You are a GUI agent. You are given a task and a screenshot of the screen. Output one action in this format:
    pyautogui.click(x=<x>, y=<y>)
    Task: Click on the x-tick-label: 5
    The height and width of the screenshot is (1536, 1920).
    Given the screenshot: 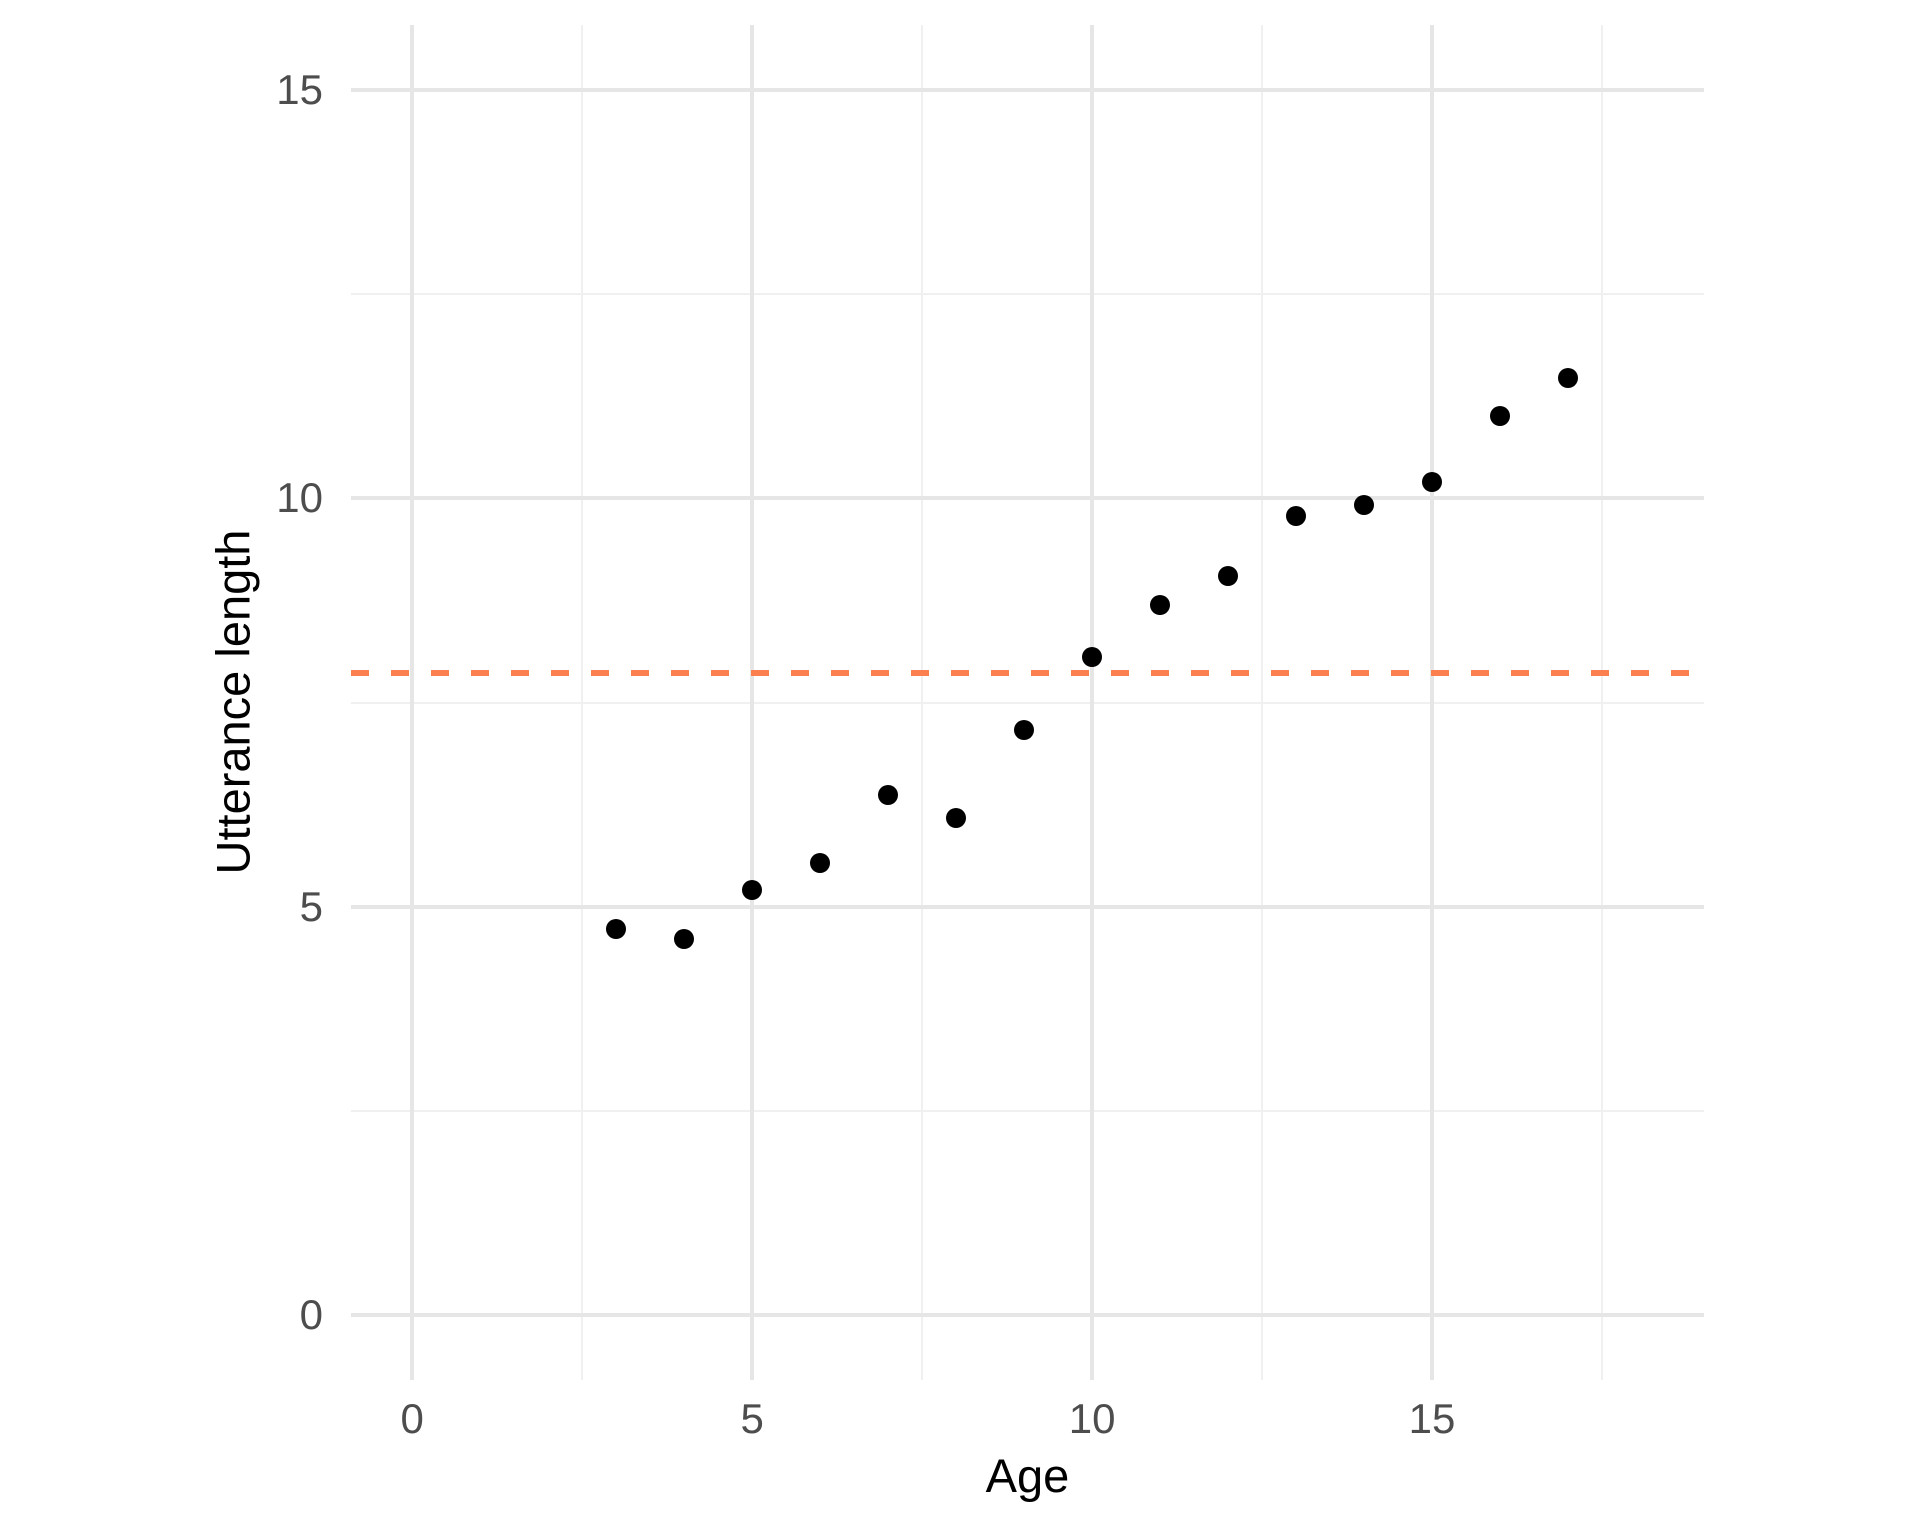 What is the action you would take?
    pyautogui.click(x=752, y=1418)
    